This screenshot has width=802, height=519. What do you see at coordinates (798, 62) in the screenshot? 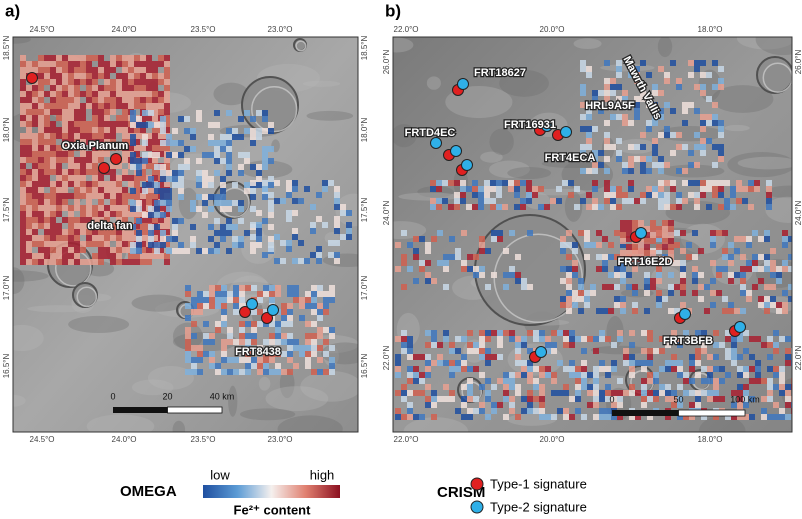
I see `lat-tick-label: 26.0°N` at bounding box center [798, 62].